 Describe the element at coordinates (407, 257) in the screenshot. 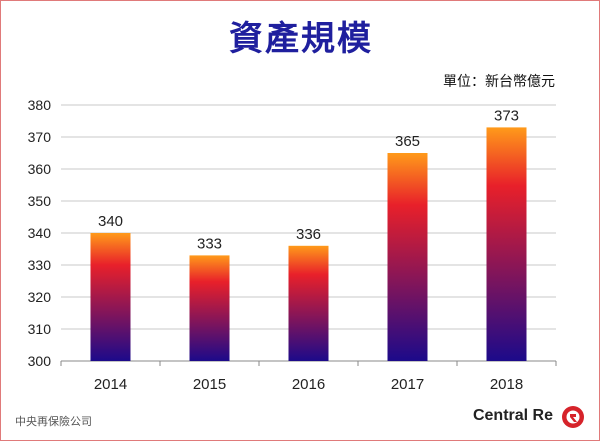

I see `bar-2017` at that location.